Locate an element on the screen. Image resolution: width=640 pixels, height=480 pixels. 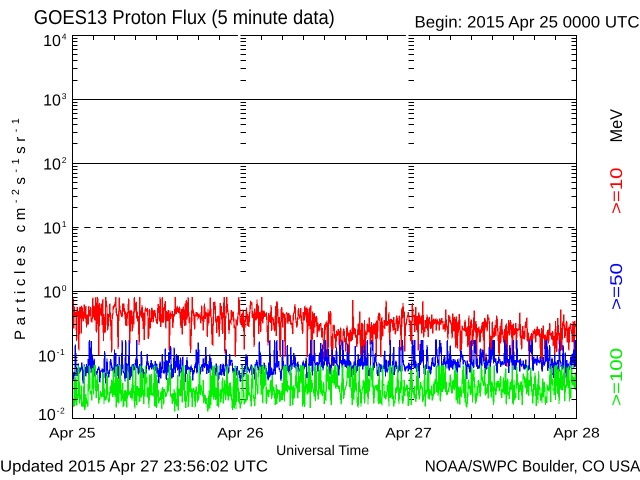
svg-text: Apr 26 is located at coordinates (240, 433).